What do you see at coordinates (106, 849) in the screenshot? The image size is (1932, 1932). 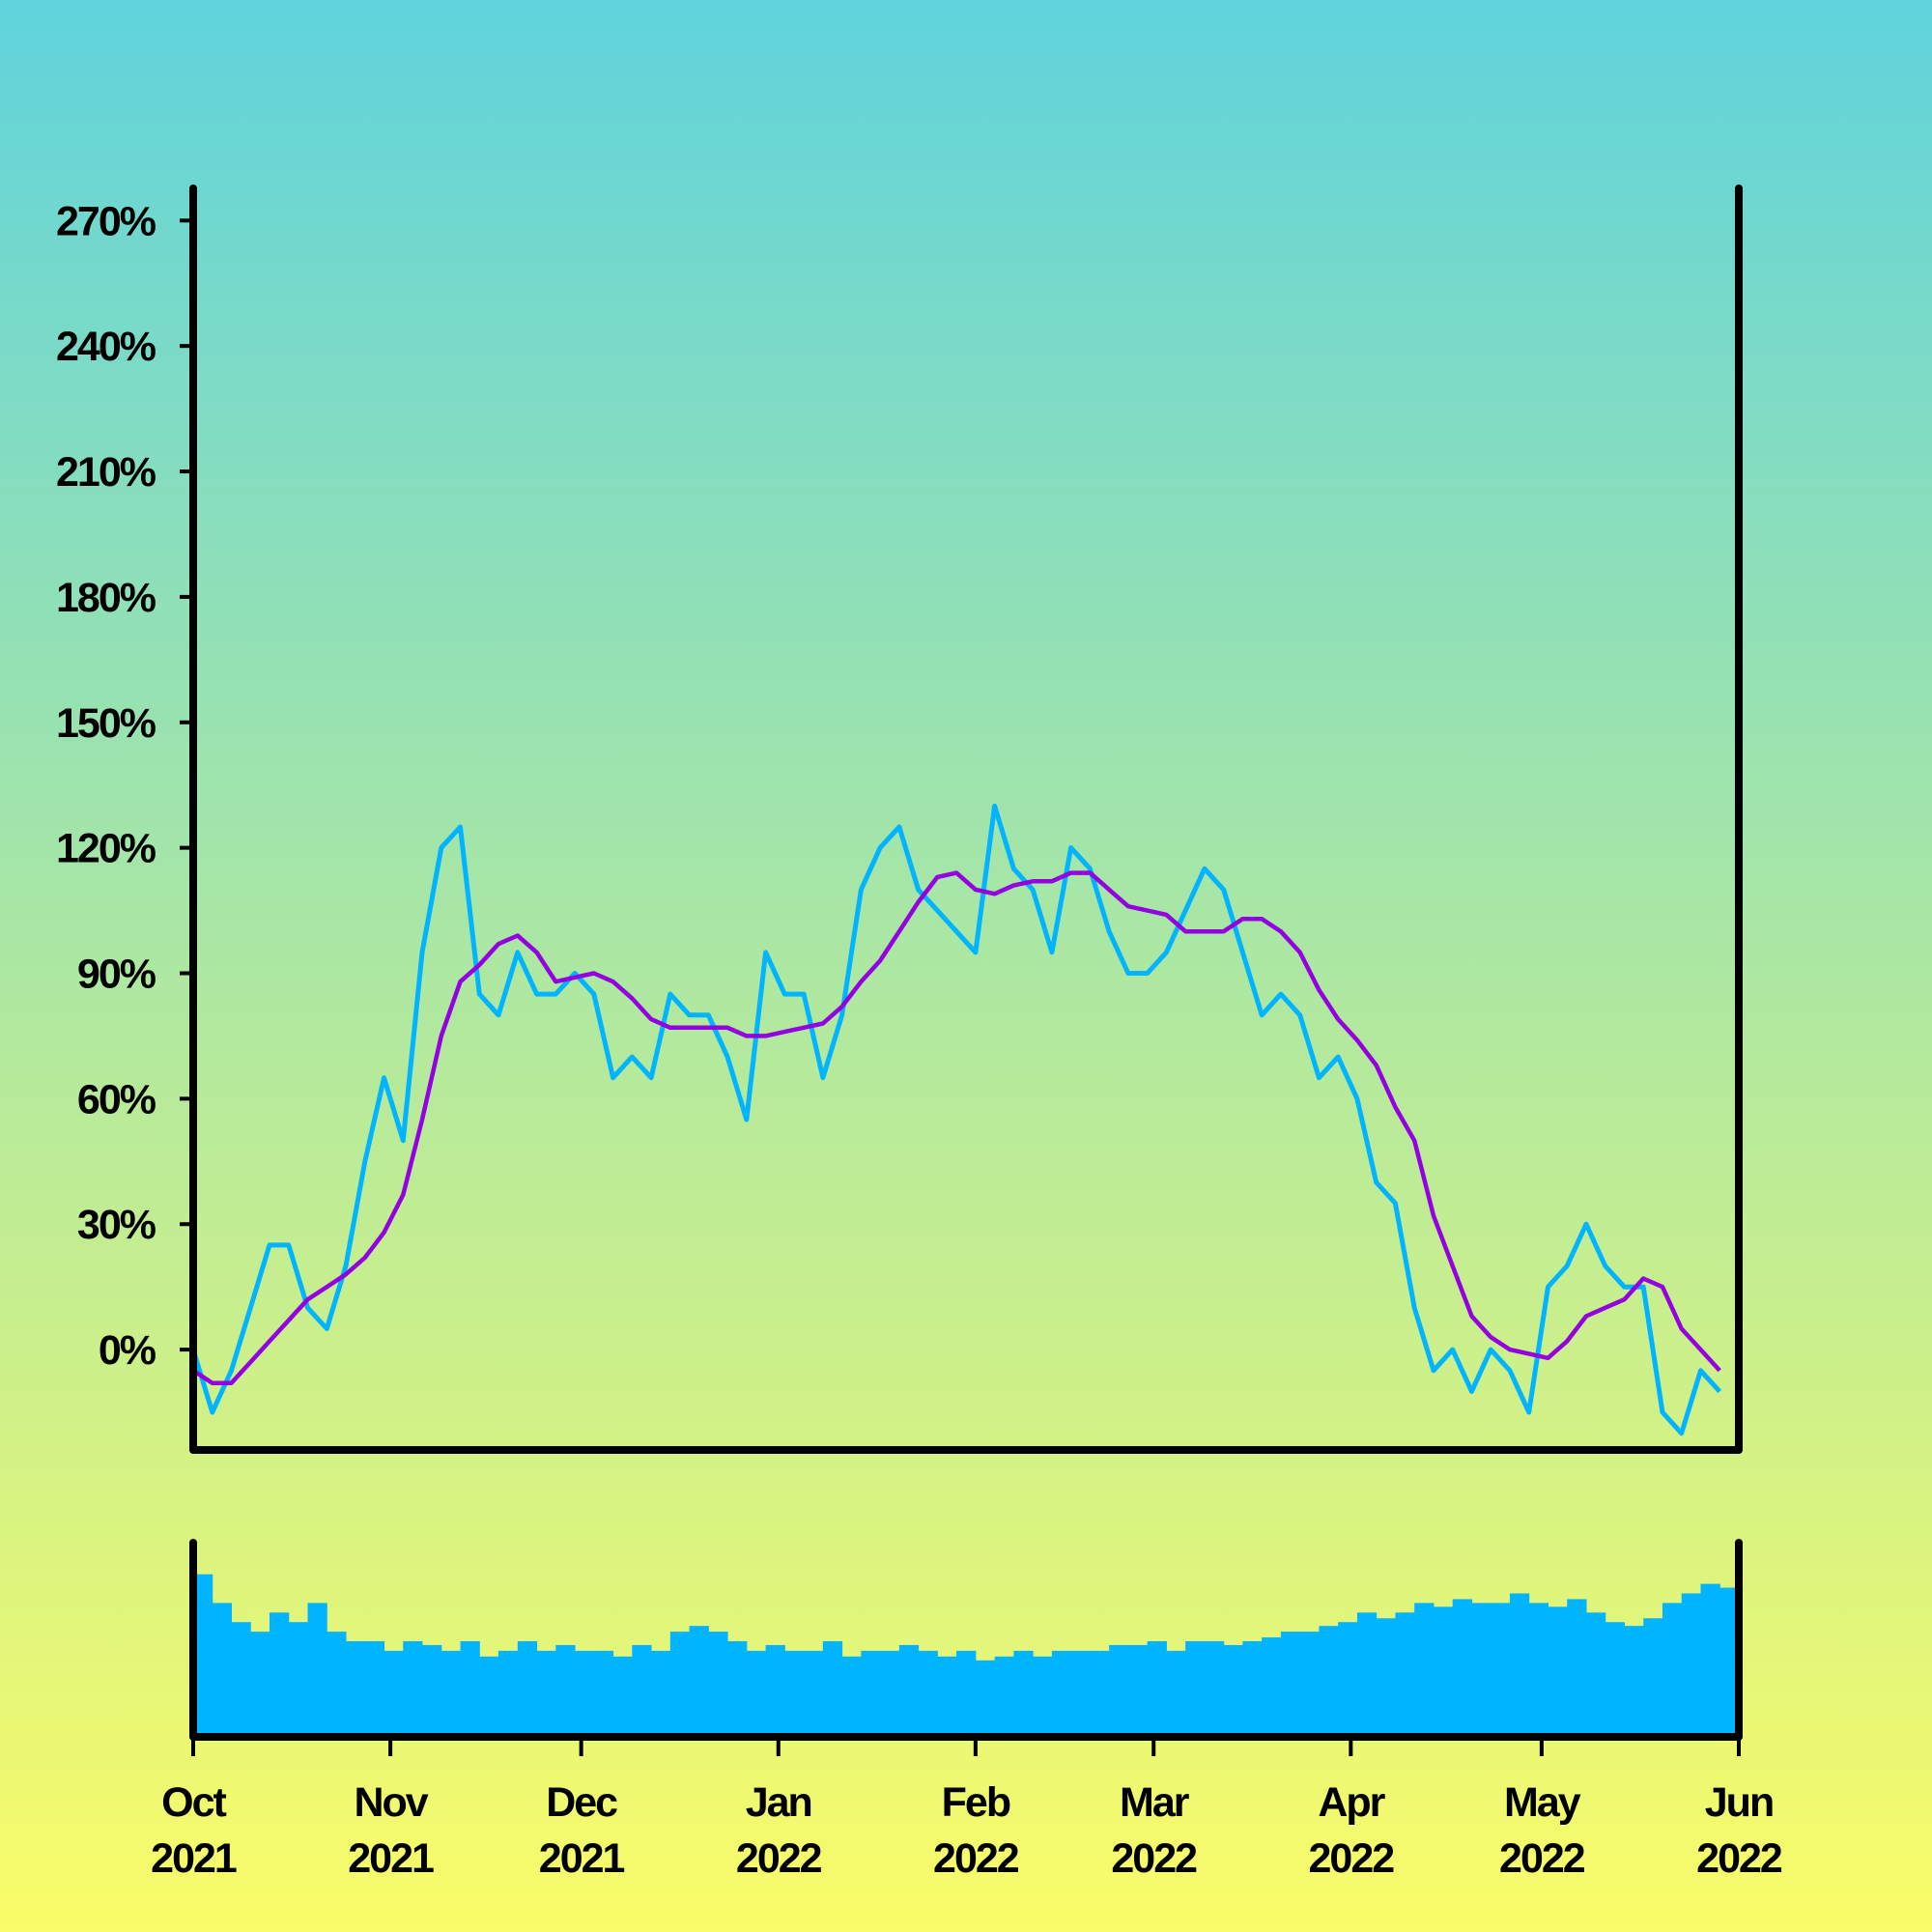 I see `y-tick-label: 120%` at bounding box center [106, 849].